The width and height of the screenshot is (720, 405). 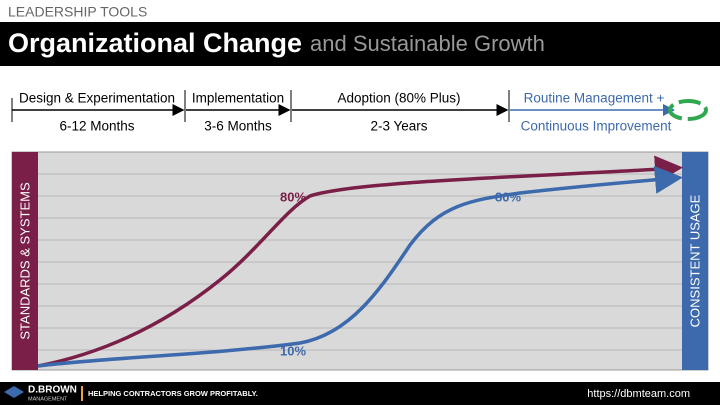 I want to click on title-band, so click(x=360, y=44).